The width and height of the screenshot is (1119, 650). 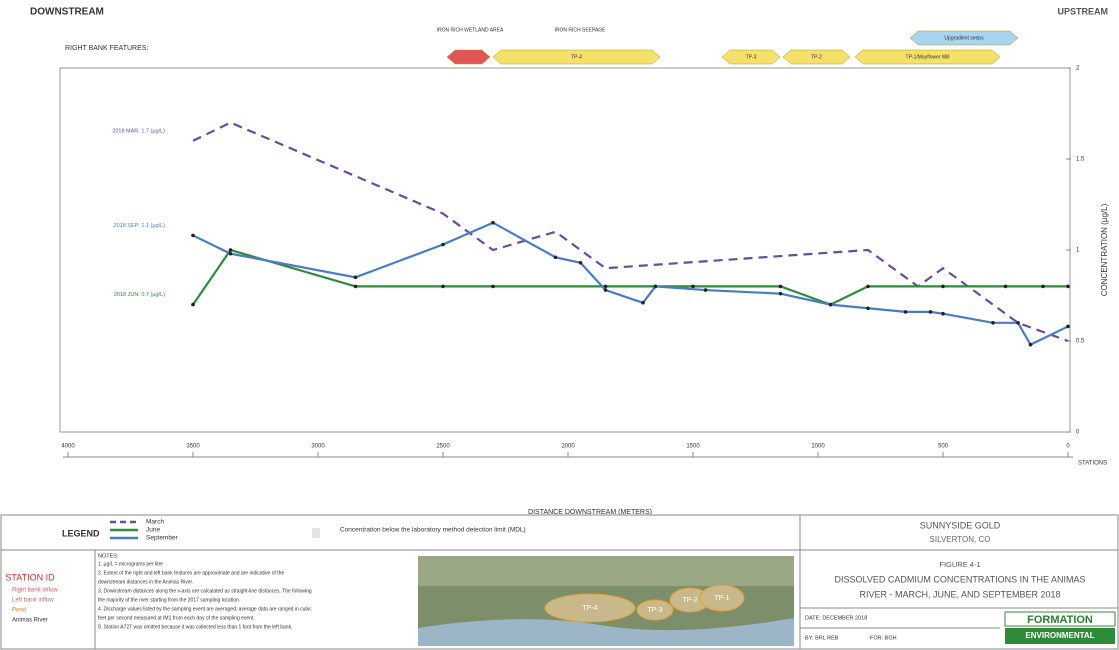 What do you see at coordinates (139, 295) in the screenshot?
I see `series-start-label: 2018 JUN: 0.7 (µg/L)` at bounding box center [139, 295].